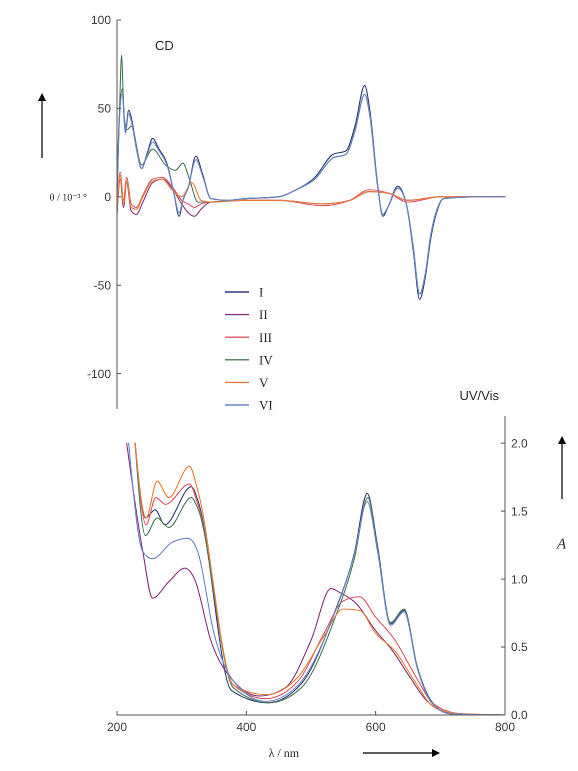 The height and width of the screenshot is (771, 578). I want to click on legend-label: III, so click(265, 337).